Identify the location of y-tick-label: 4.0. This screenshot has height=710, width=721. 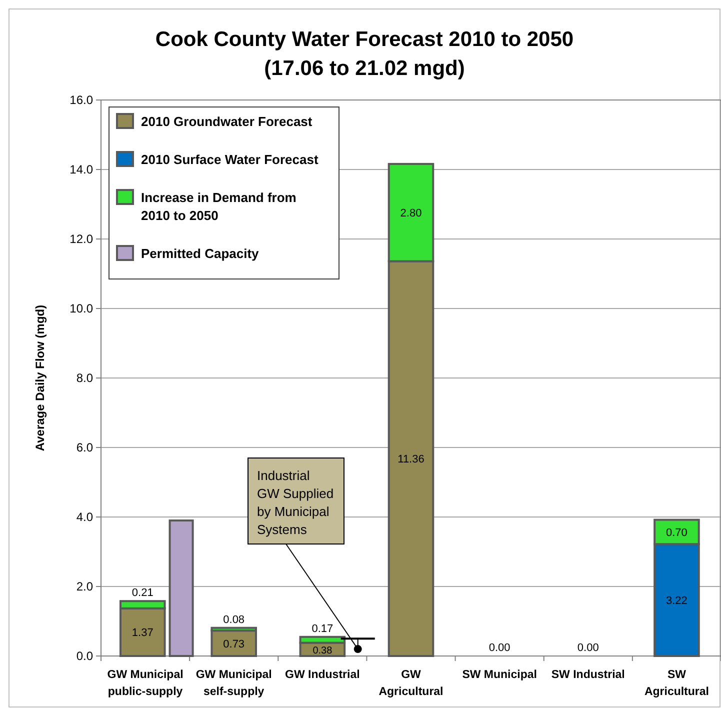
(85, 517).